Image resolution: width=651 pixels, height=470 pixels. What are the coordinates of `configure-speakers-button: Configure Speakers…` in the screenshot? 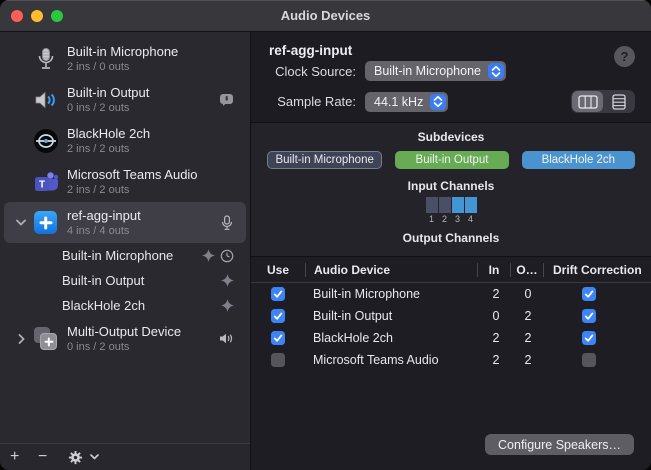 It's located at (559, 444).